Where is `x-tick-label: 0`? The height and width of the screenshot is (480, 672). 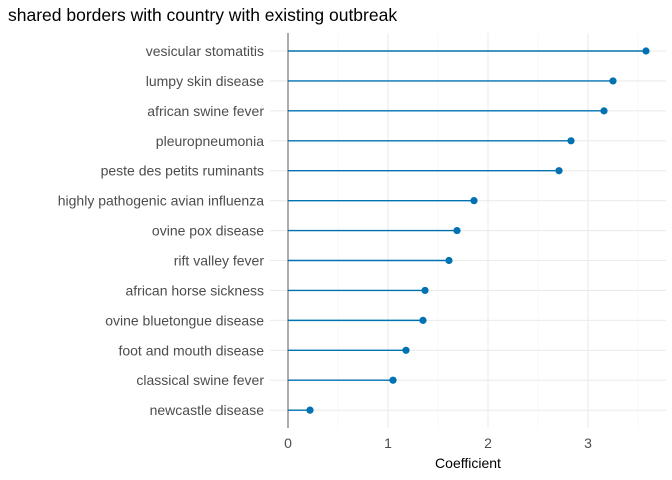 x-tick-label: 0 is located at coordinates (288, 443).